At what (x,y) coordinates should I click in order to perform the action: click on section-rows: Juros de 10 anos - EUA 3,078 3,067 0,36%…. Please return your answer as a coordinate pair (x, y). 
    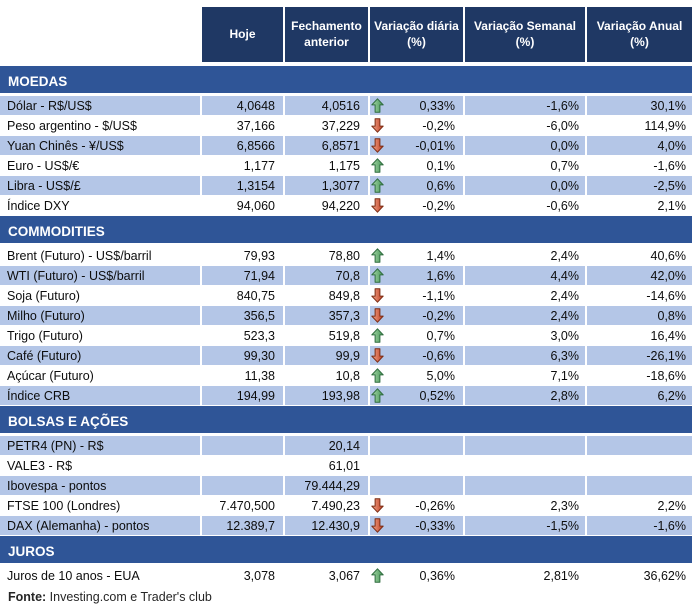
    Looking at the image, I should click on (346, 576).